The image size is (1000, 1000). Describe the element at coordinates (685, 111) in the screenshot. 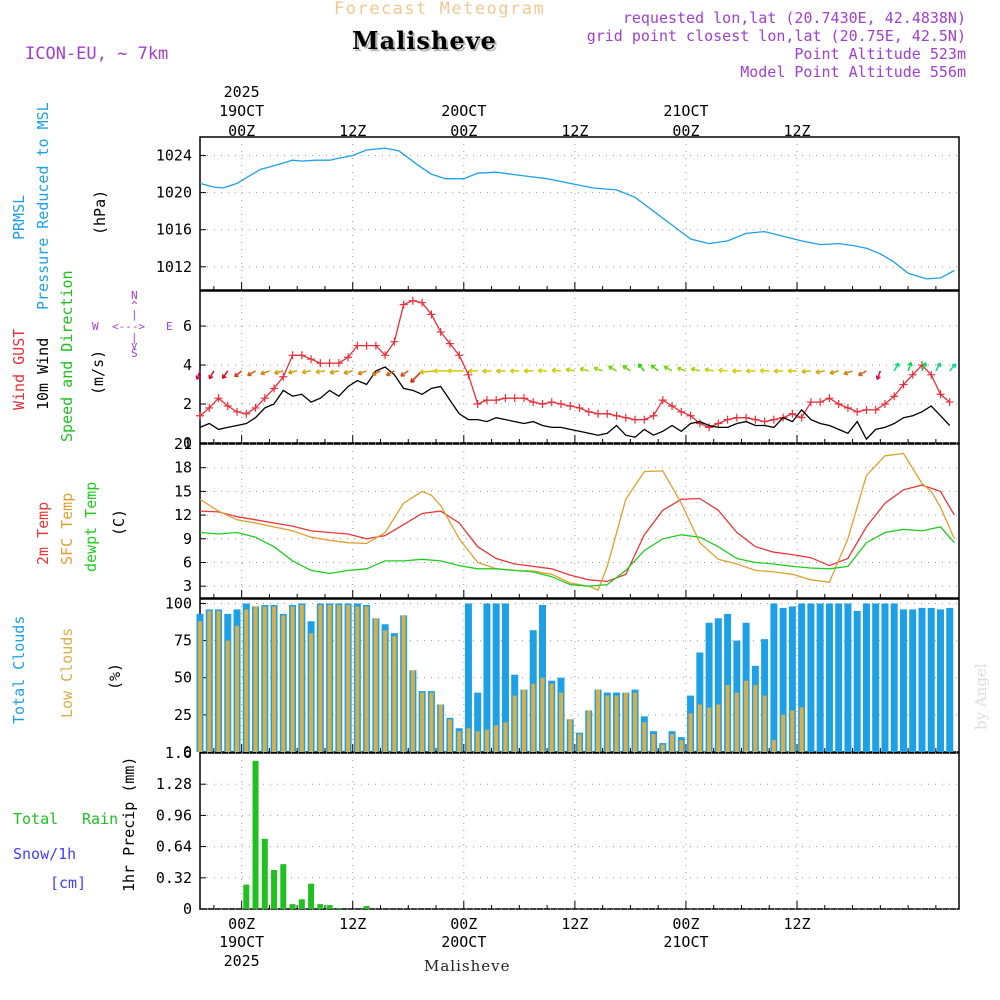

I see `top-axis-label: 21OCT` at that location.